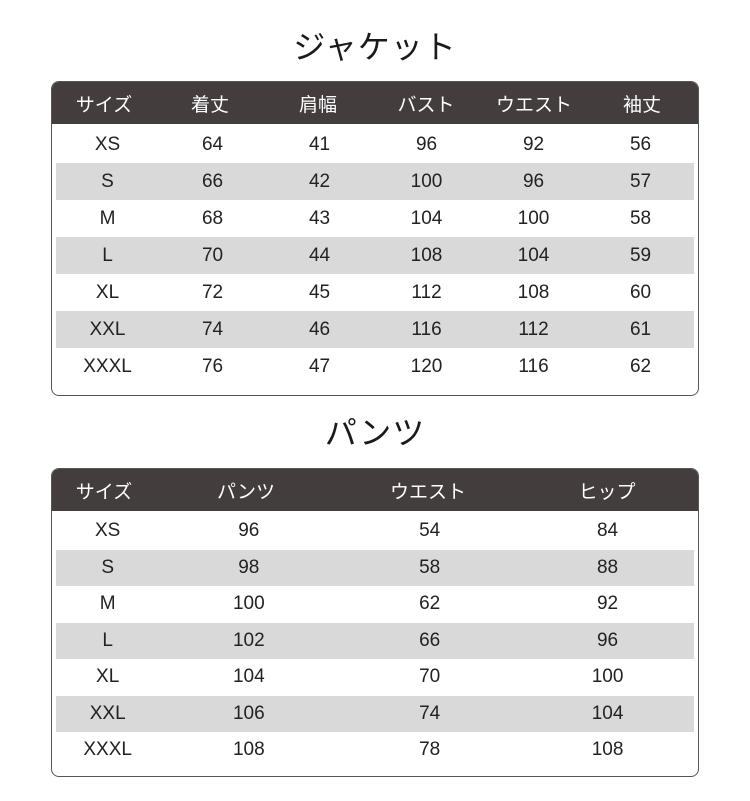 Image resolution: width=750 pixels, height=801 pixels. What do you see at coordinates (640, 292) in the screenshot?
I see `table-cell: 60` at bounding box center [640, 292].